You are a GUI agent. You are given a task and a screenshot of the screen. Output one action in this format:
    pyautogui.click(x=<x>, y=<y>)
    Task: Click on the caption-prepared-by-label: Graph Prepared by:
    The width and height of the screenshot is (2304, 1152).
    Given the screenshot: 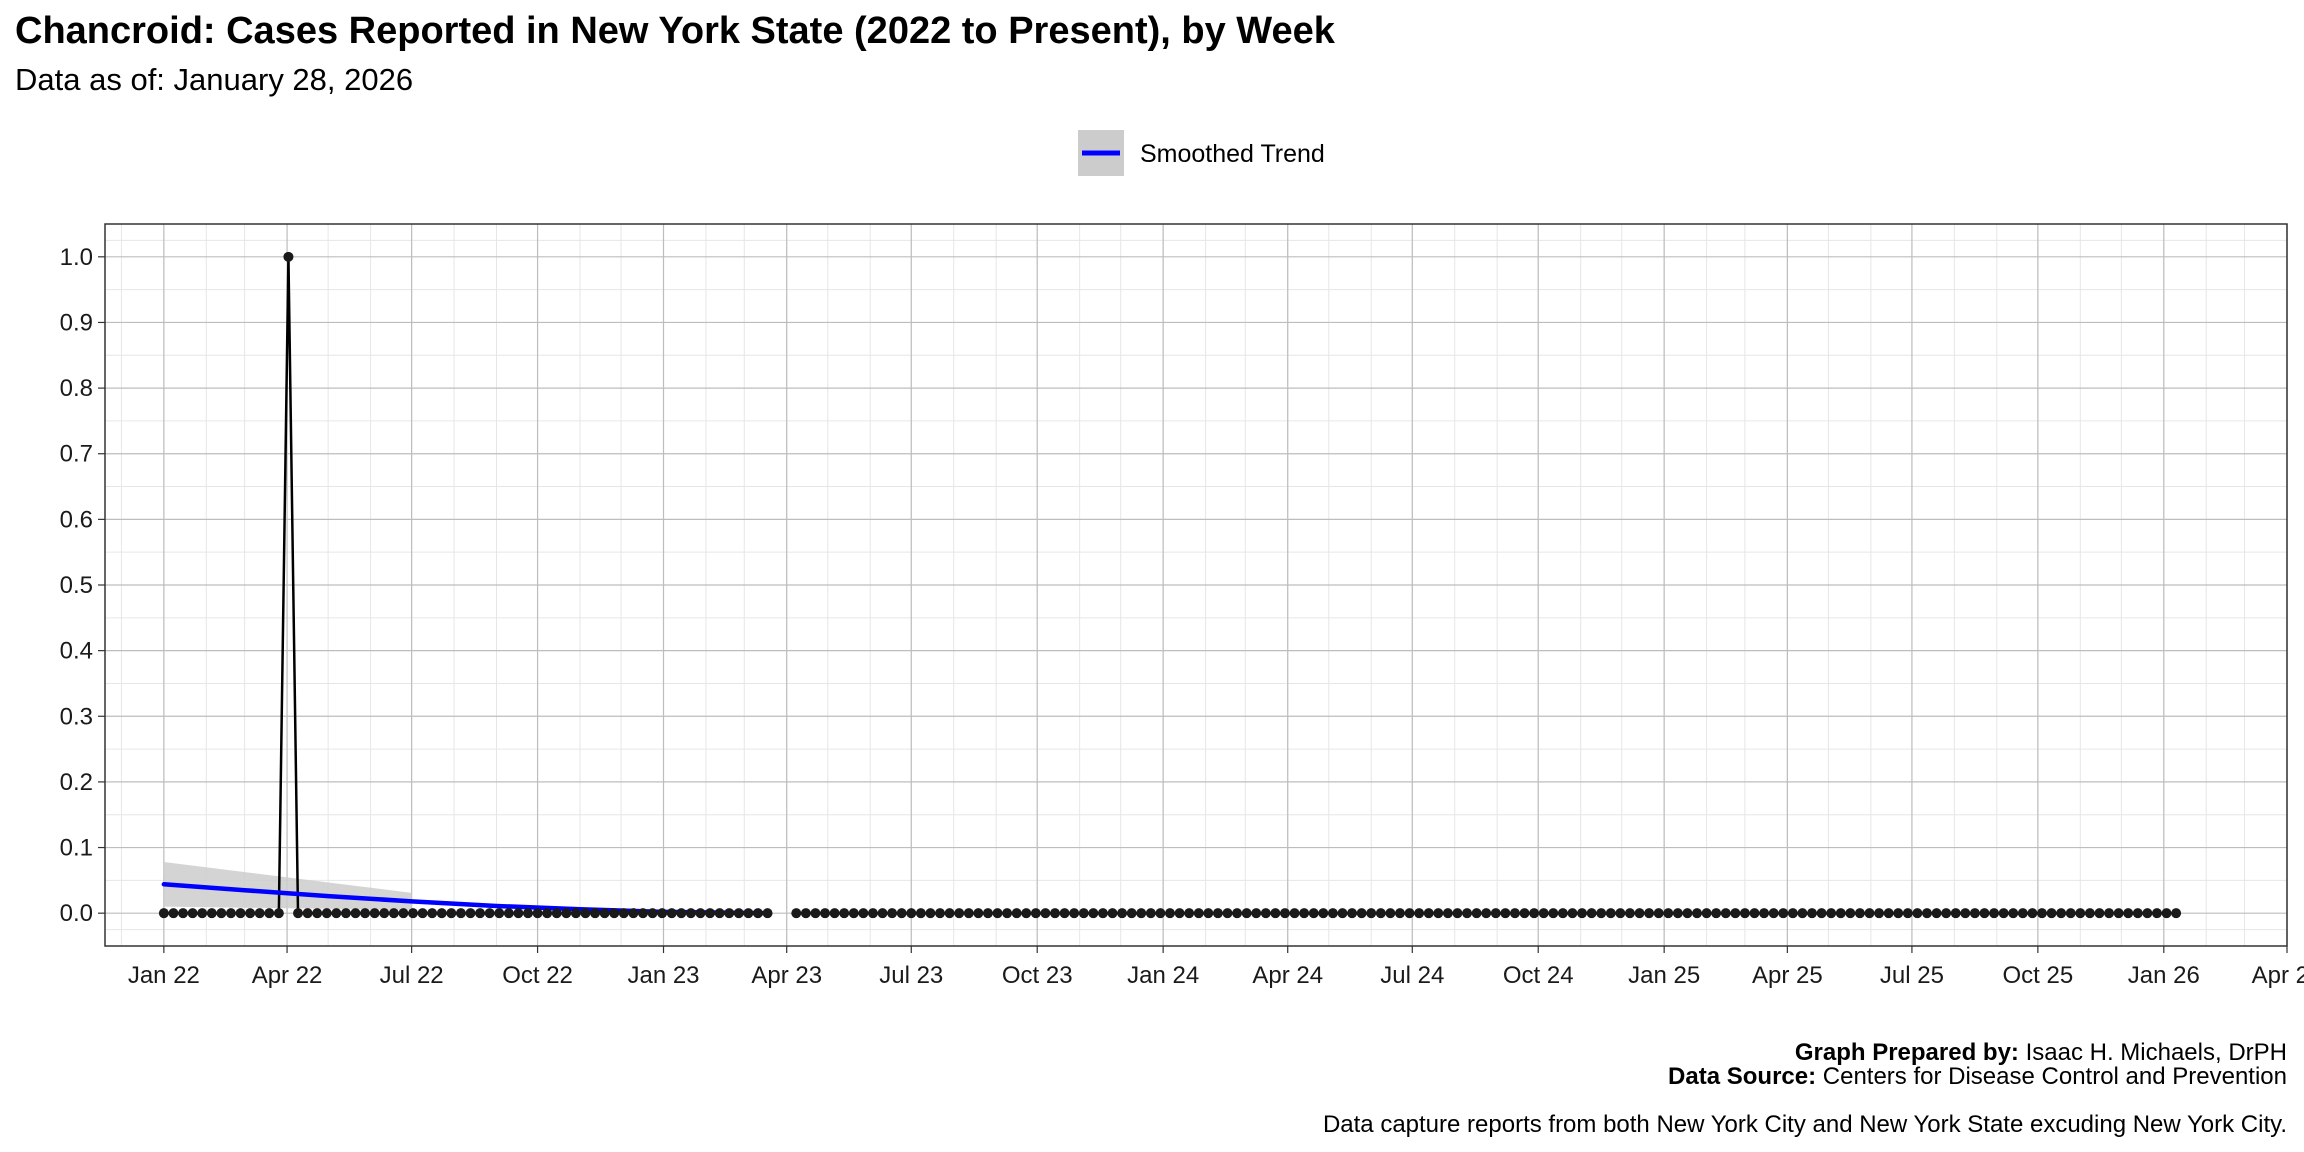 What is the action you would take?
    pyautogui.click(x=1907, y=1052)
    